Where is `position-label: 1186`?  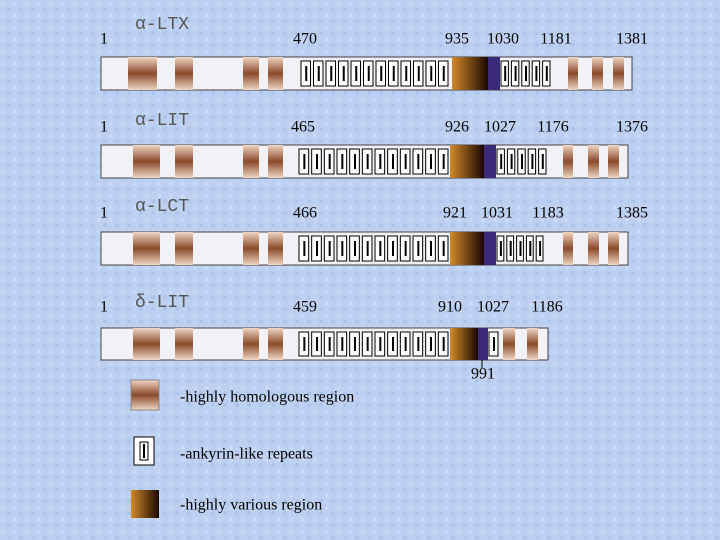 position-label: 1186 is located at coordinates (546, 307).